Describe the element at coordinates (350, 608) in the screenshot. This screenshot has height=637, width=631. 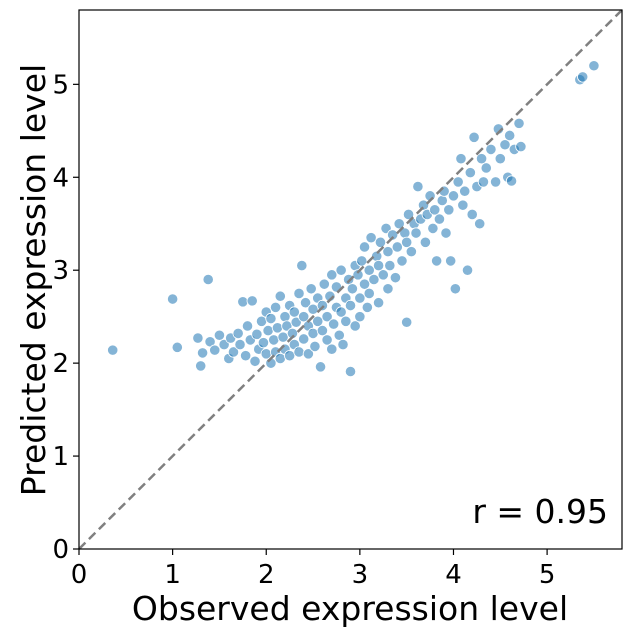
I see `x-axis-label: Observed expression level` at that location.